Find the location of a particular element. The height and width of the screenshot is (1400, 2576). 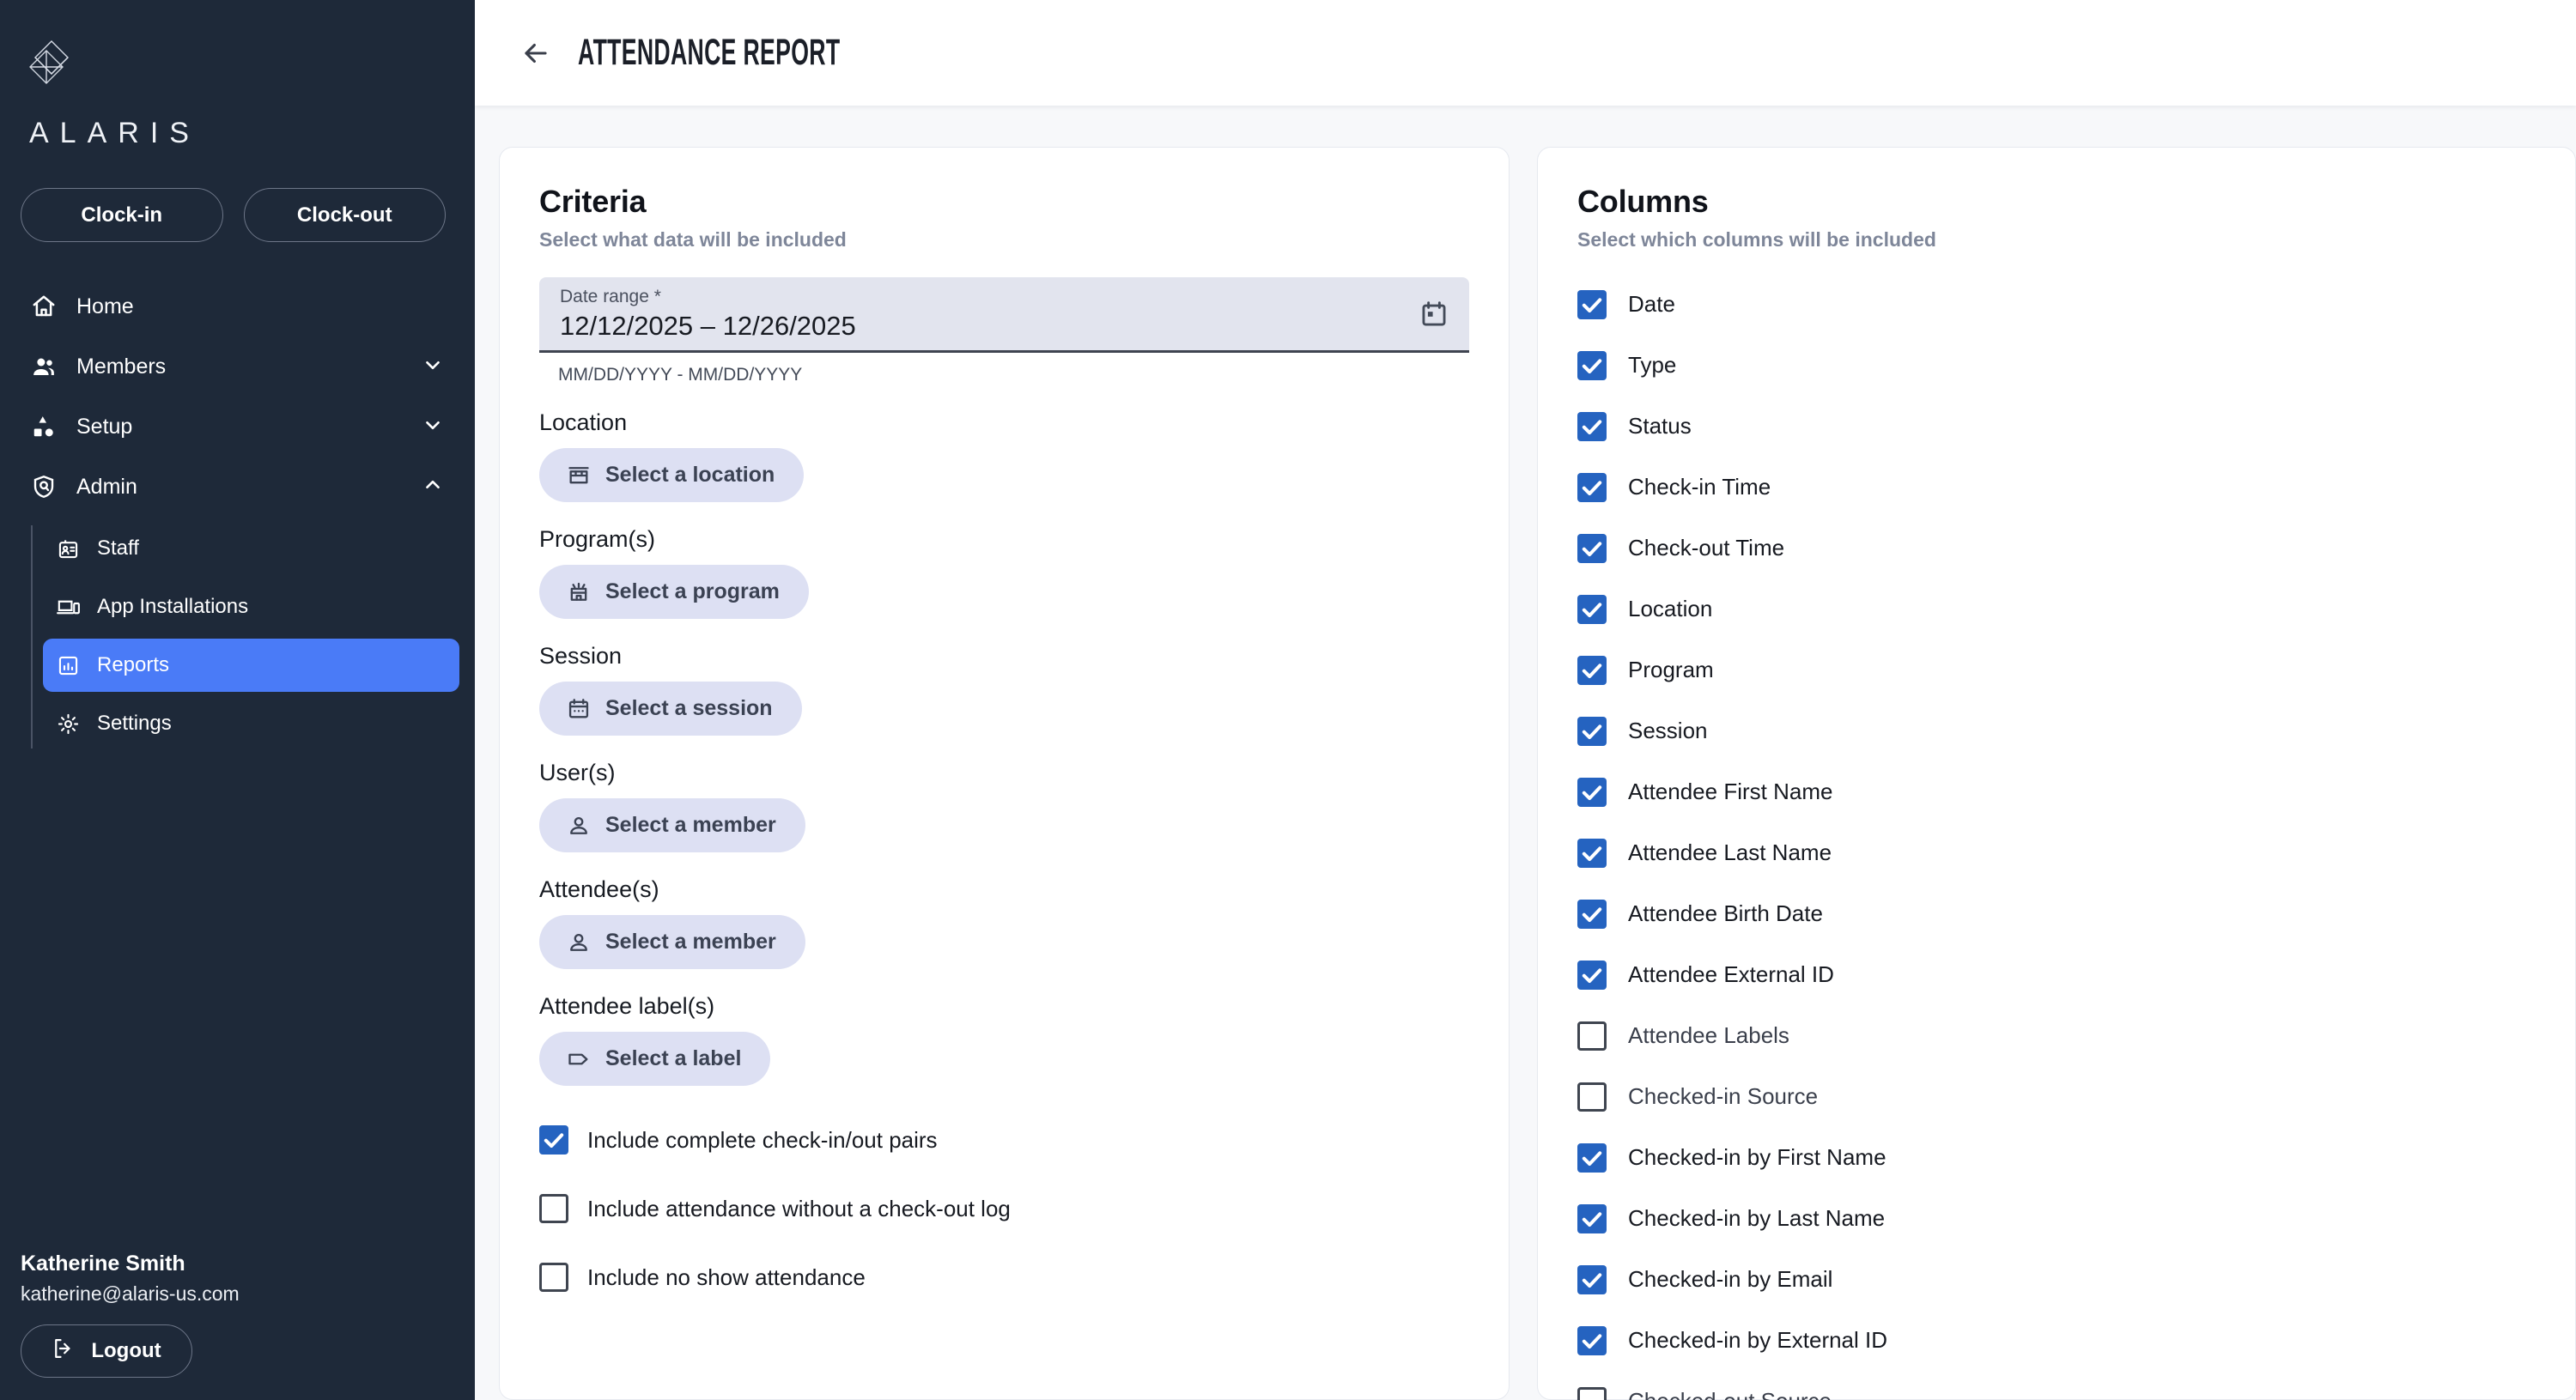

column-row: Attendee Labels is located at coordinates (2056, 1035).